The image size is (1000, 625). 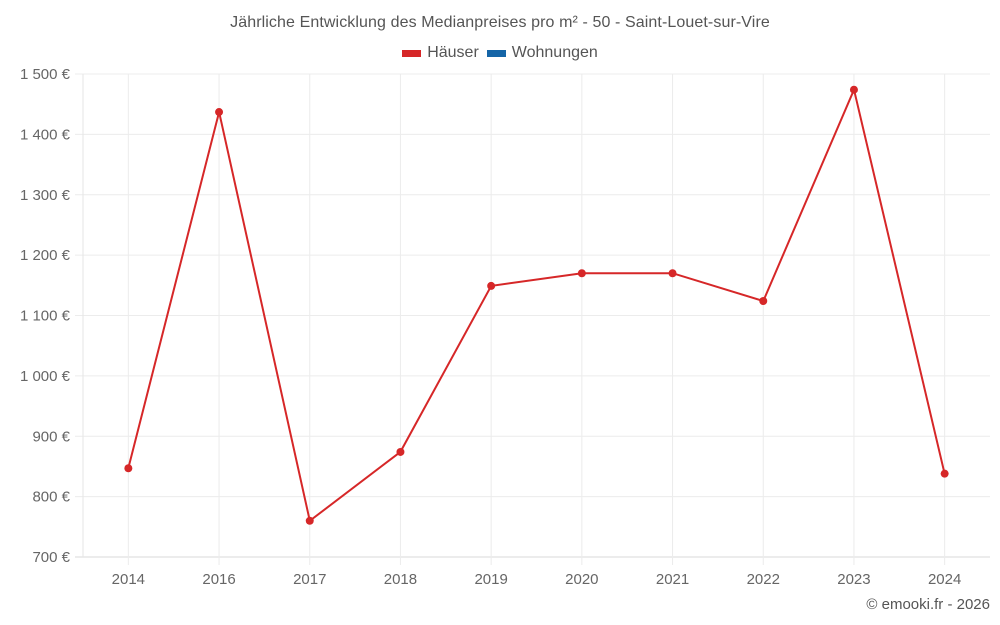 I want to click on x-axis: 2014 2016 2017 2018 2019 2020 2021 2022 2023 2024, so click(x=537, y=579).